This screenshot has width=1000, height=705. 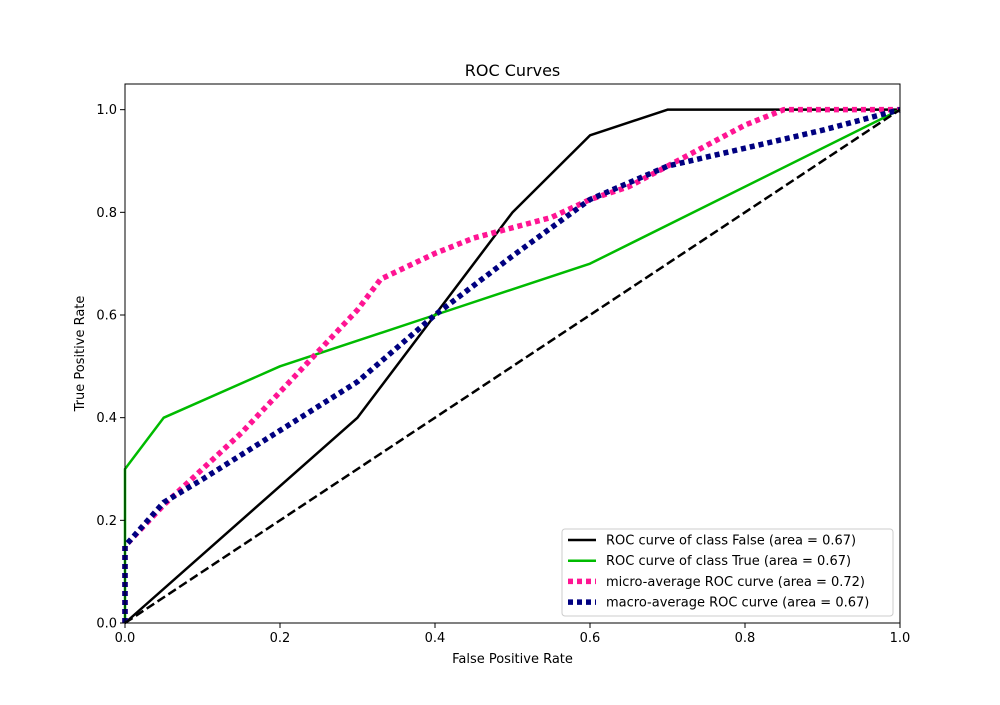 I want to click on x-axis: 0.0 0.2 0.4 0.6 0.8 1.0, so click(x=513, y=634).